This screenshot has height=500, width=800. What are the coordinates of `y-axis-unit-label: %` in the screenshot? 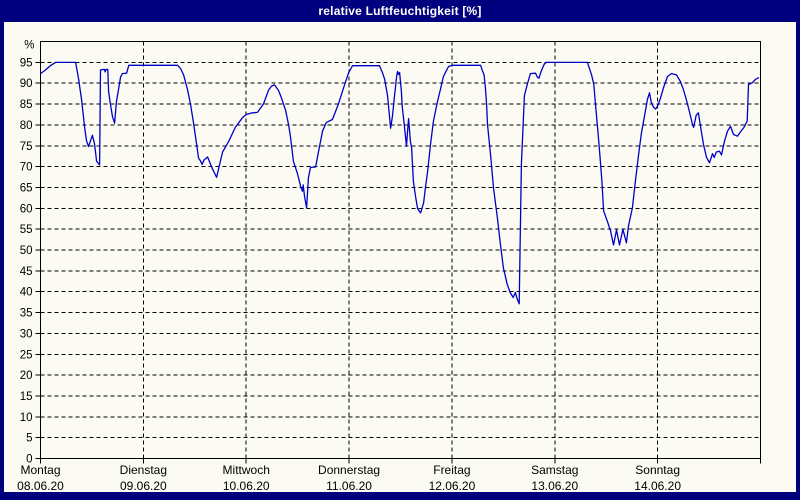 It's located at (29, 46).